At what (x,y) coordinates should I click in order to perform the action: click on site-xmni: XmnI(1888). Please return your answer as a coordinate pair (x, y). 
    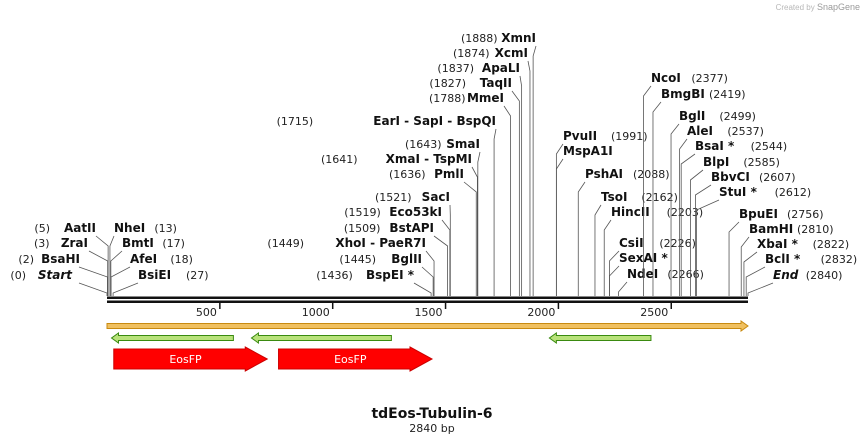
    Looking at the image, I should click on (499, 163).